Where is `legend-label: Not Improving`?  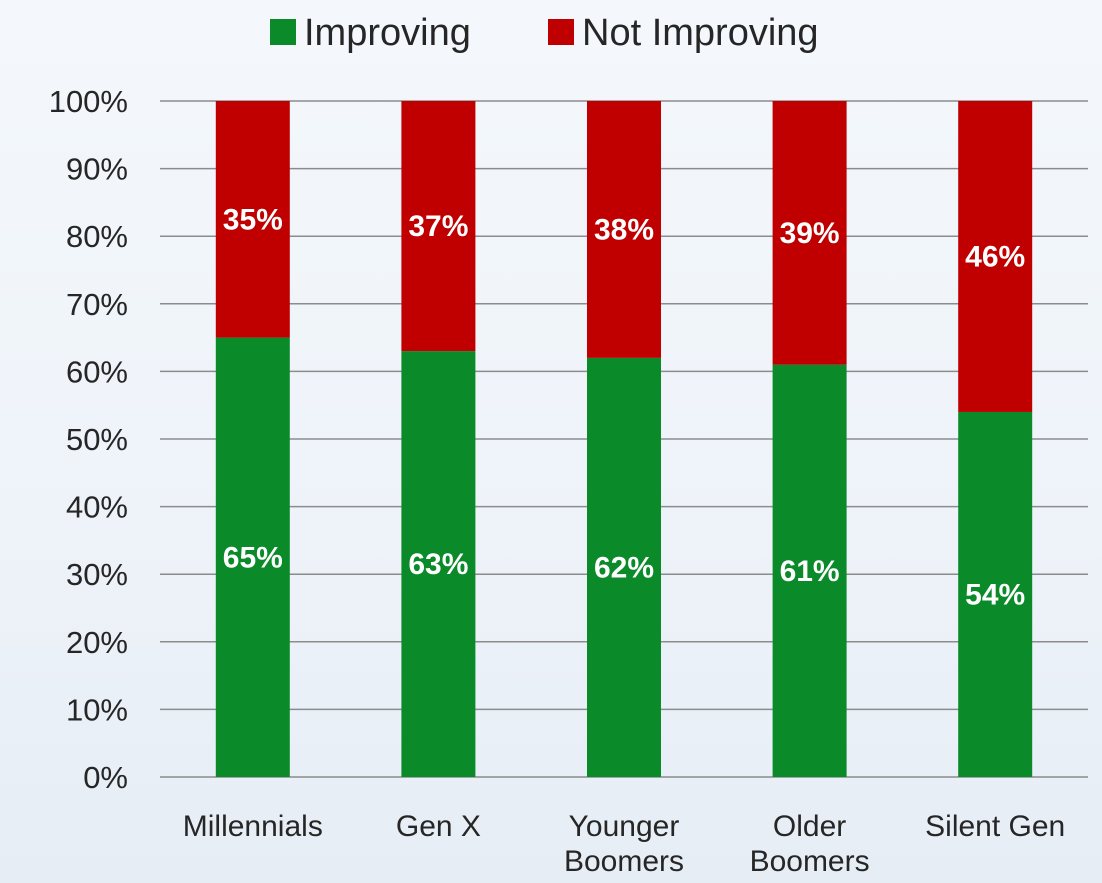
legend-label: Not Improving is located at coordinates (700, 33).